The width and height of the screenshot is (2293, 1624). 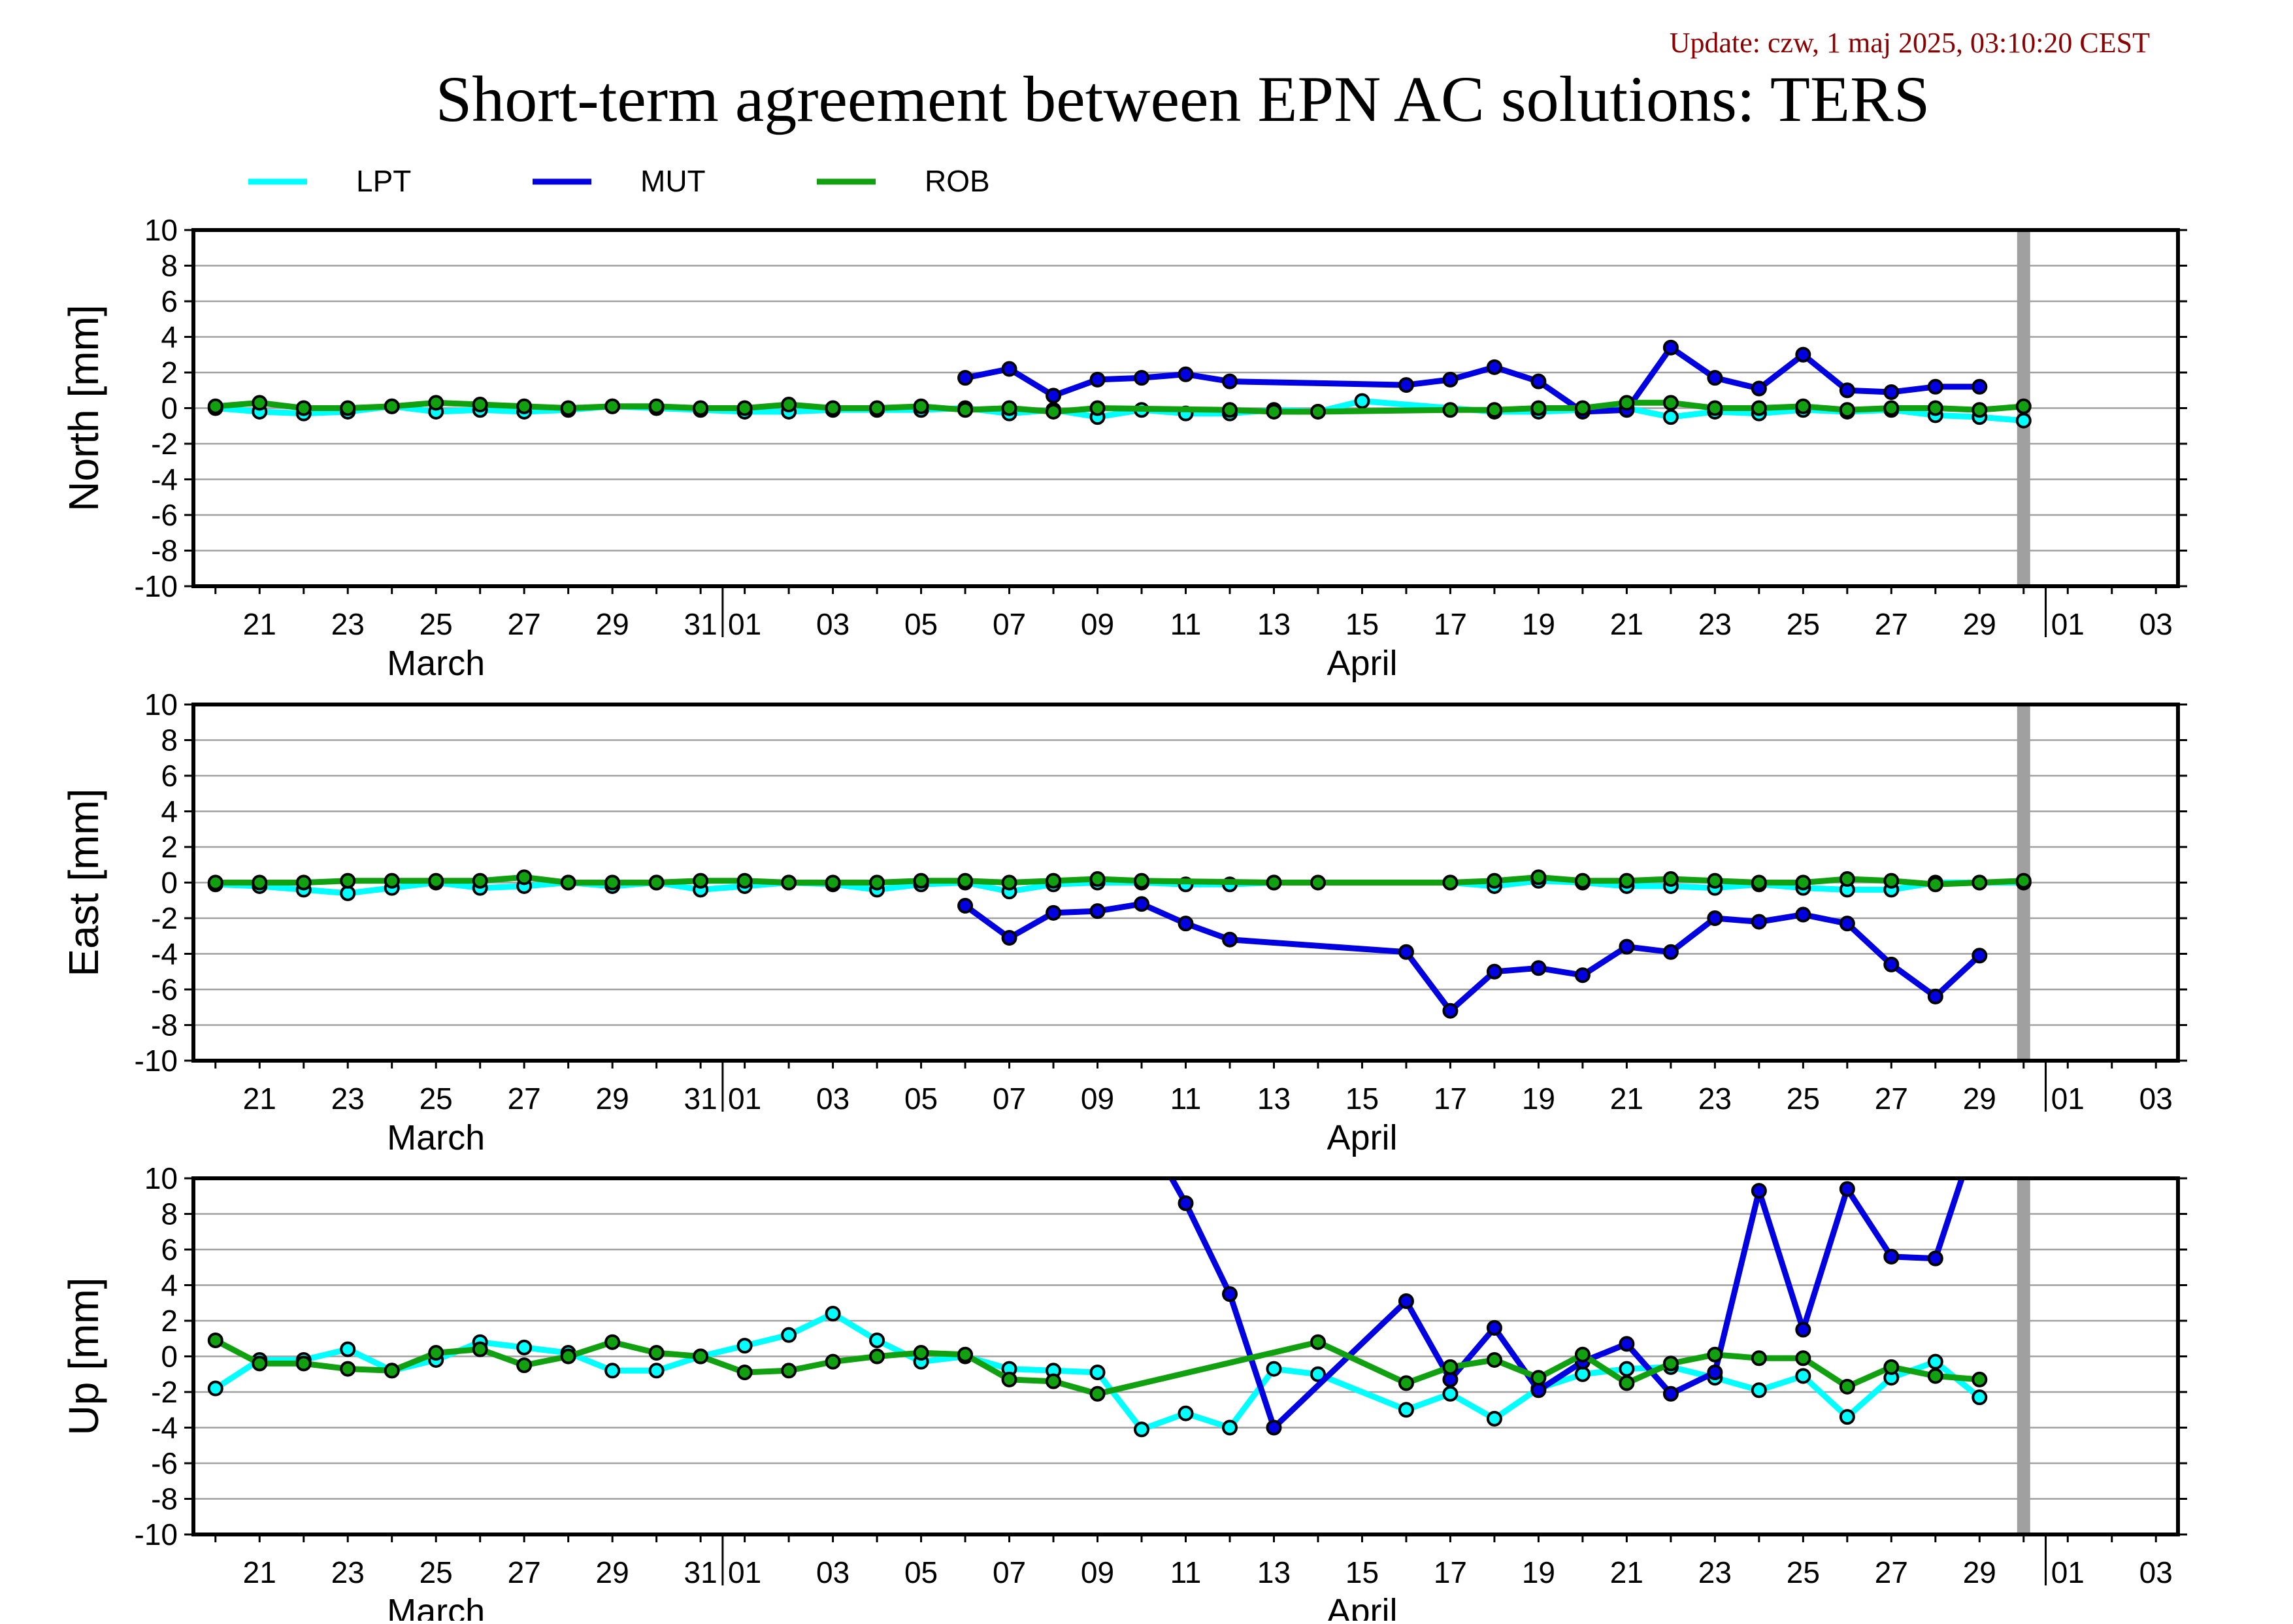 What do you see at coordinates (348, 624) in the screenshot?
I see `x-tick-label: 23` at bounding box center [348, 624].